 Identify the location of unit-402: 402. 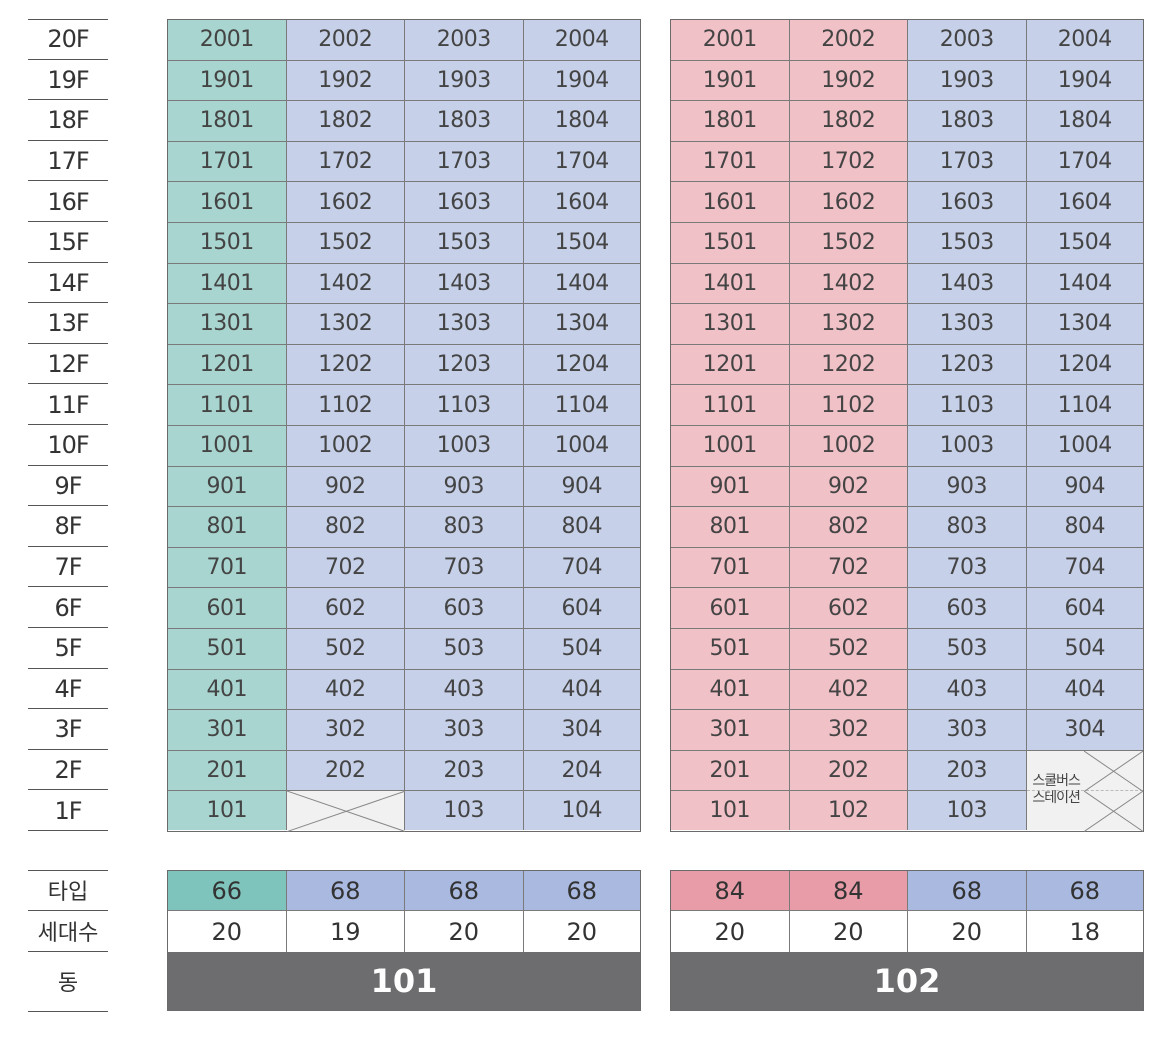
(345, 690).